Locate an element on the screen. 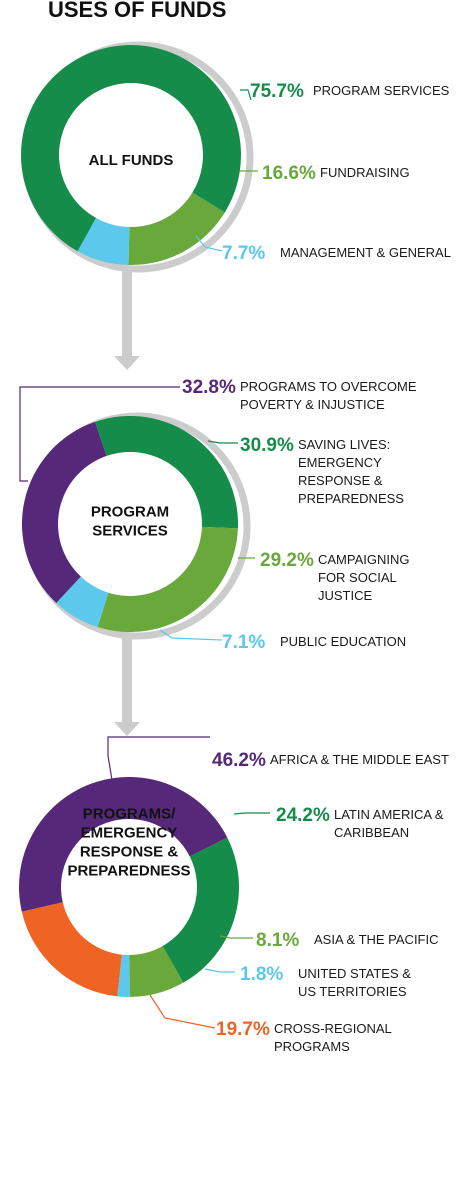  data-label: 8.1% is located at coordinates (277, 940).